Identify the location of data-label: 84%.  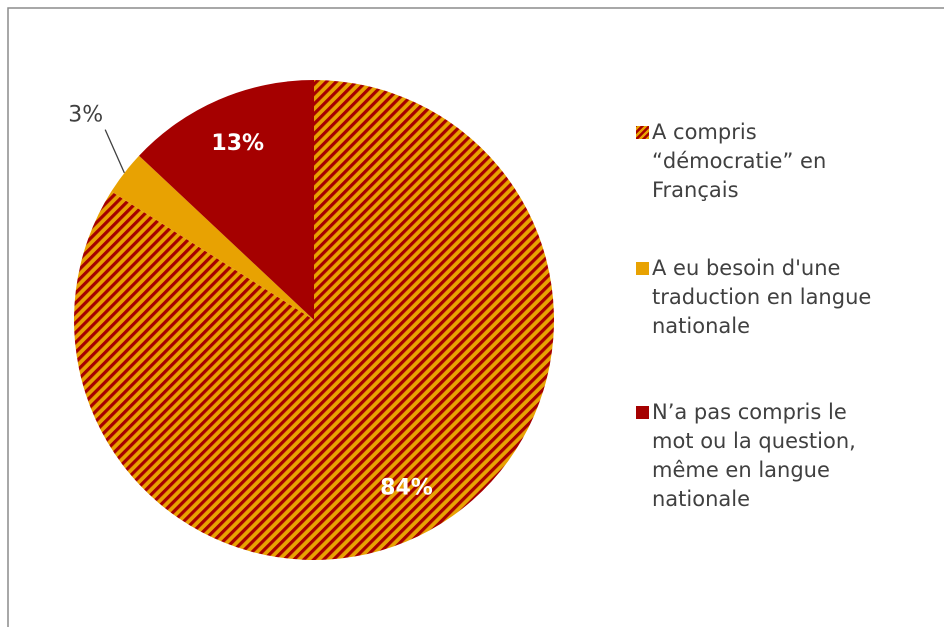
(406, 487).